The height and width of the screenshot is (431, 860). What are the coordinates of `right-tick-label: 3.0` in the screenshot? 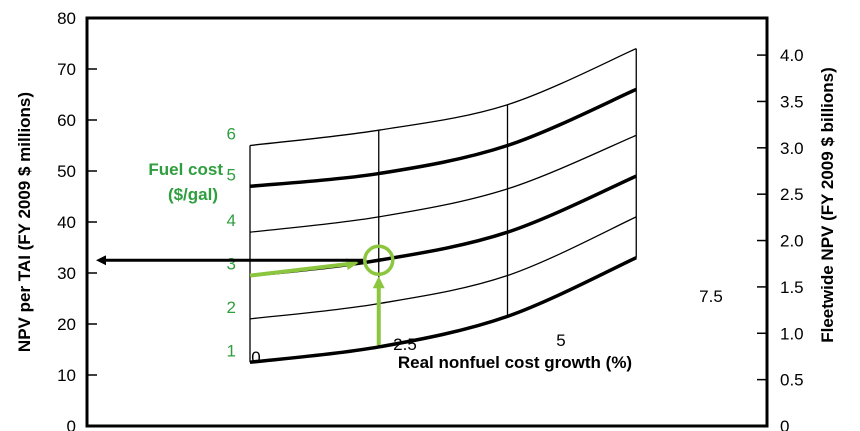 It's located at (792, 148).